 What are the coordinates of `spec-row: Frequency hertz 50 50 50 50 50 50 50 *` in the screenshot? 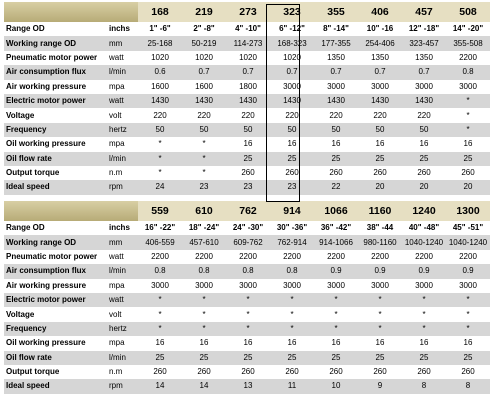 It's located at (247, 130).